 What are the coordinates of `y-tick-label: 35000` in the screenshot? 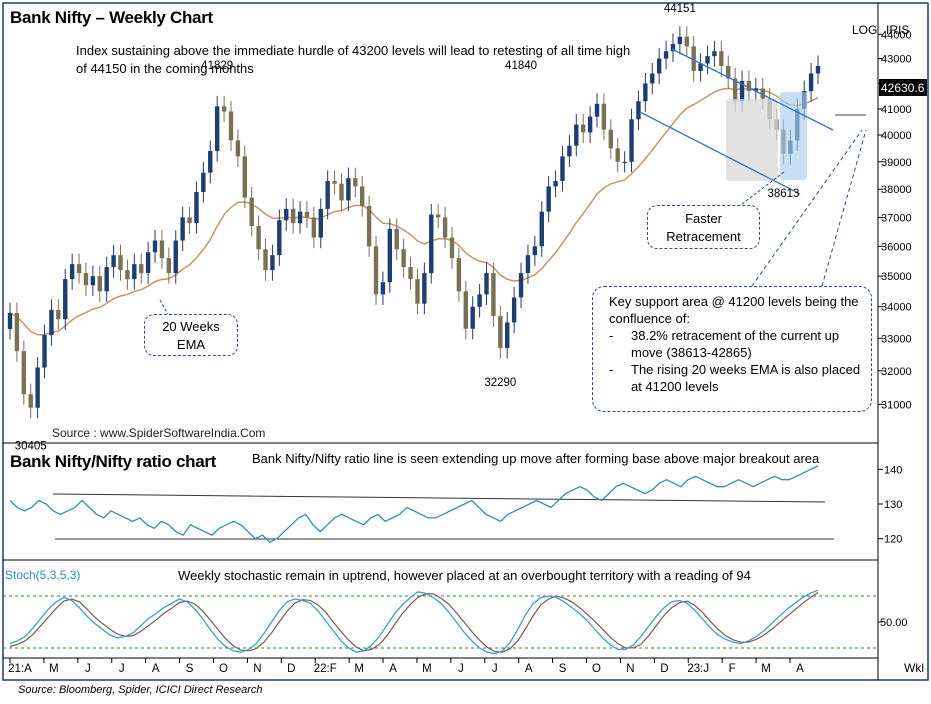 It's located at (896, 277).